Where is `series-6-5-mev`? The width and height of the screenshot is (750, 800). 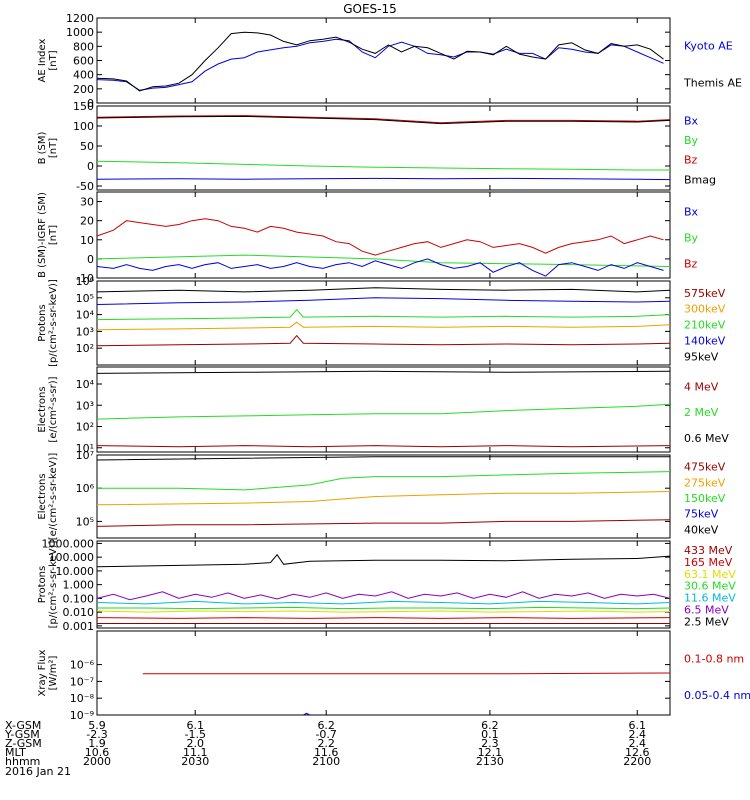 series-6-5-mev is located at coordinates (383, 596).